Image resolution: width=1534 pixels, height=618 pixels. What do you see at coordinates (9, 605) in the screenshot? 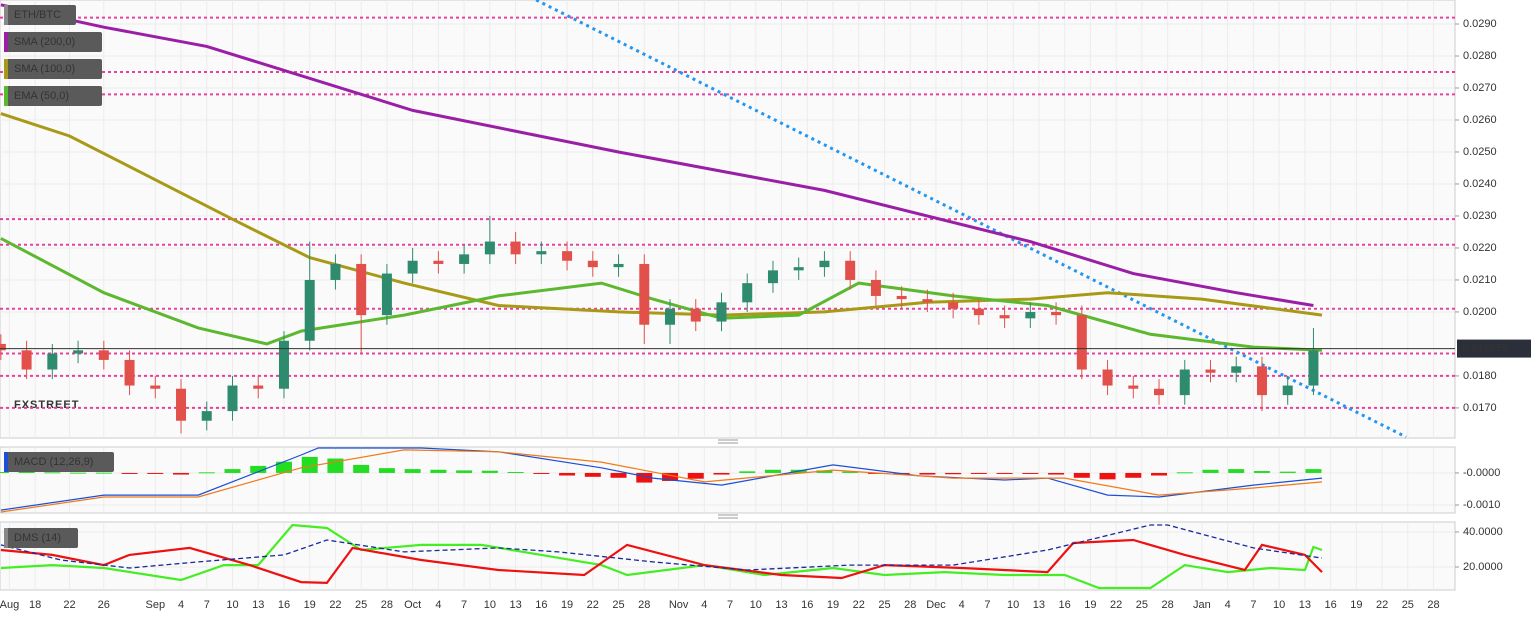
I see `x-tick-label: Aug` at bounding box center [9, 605].